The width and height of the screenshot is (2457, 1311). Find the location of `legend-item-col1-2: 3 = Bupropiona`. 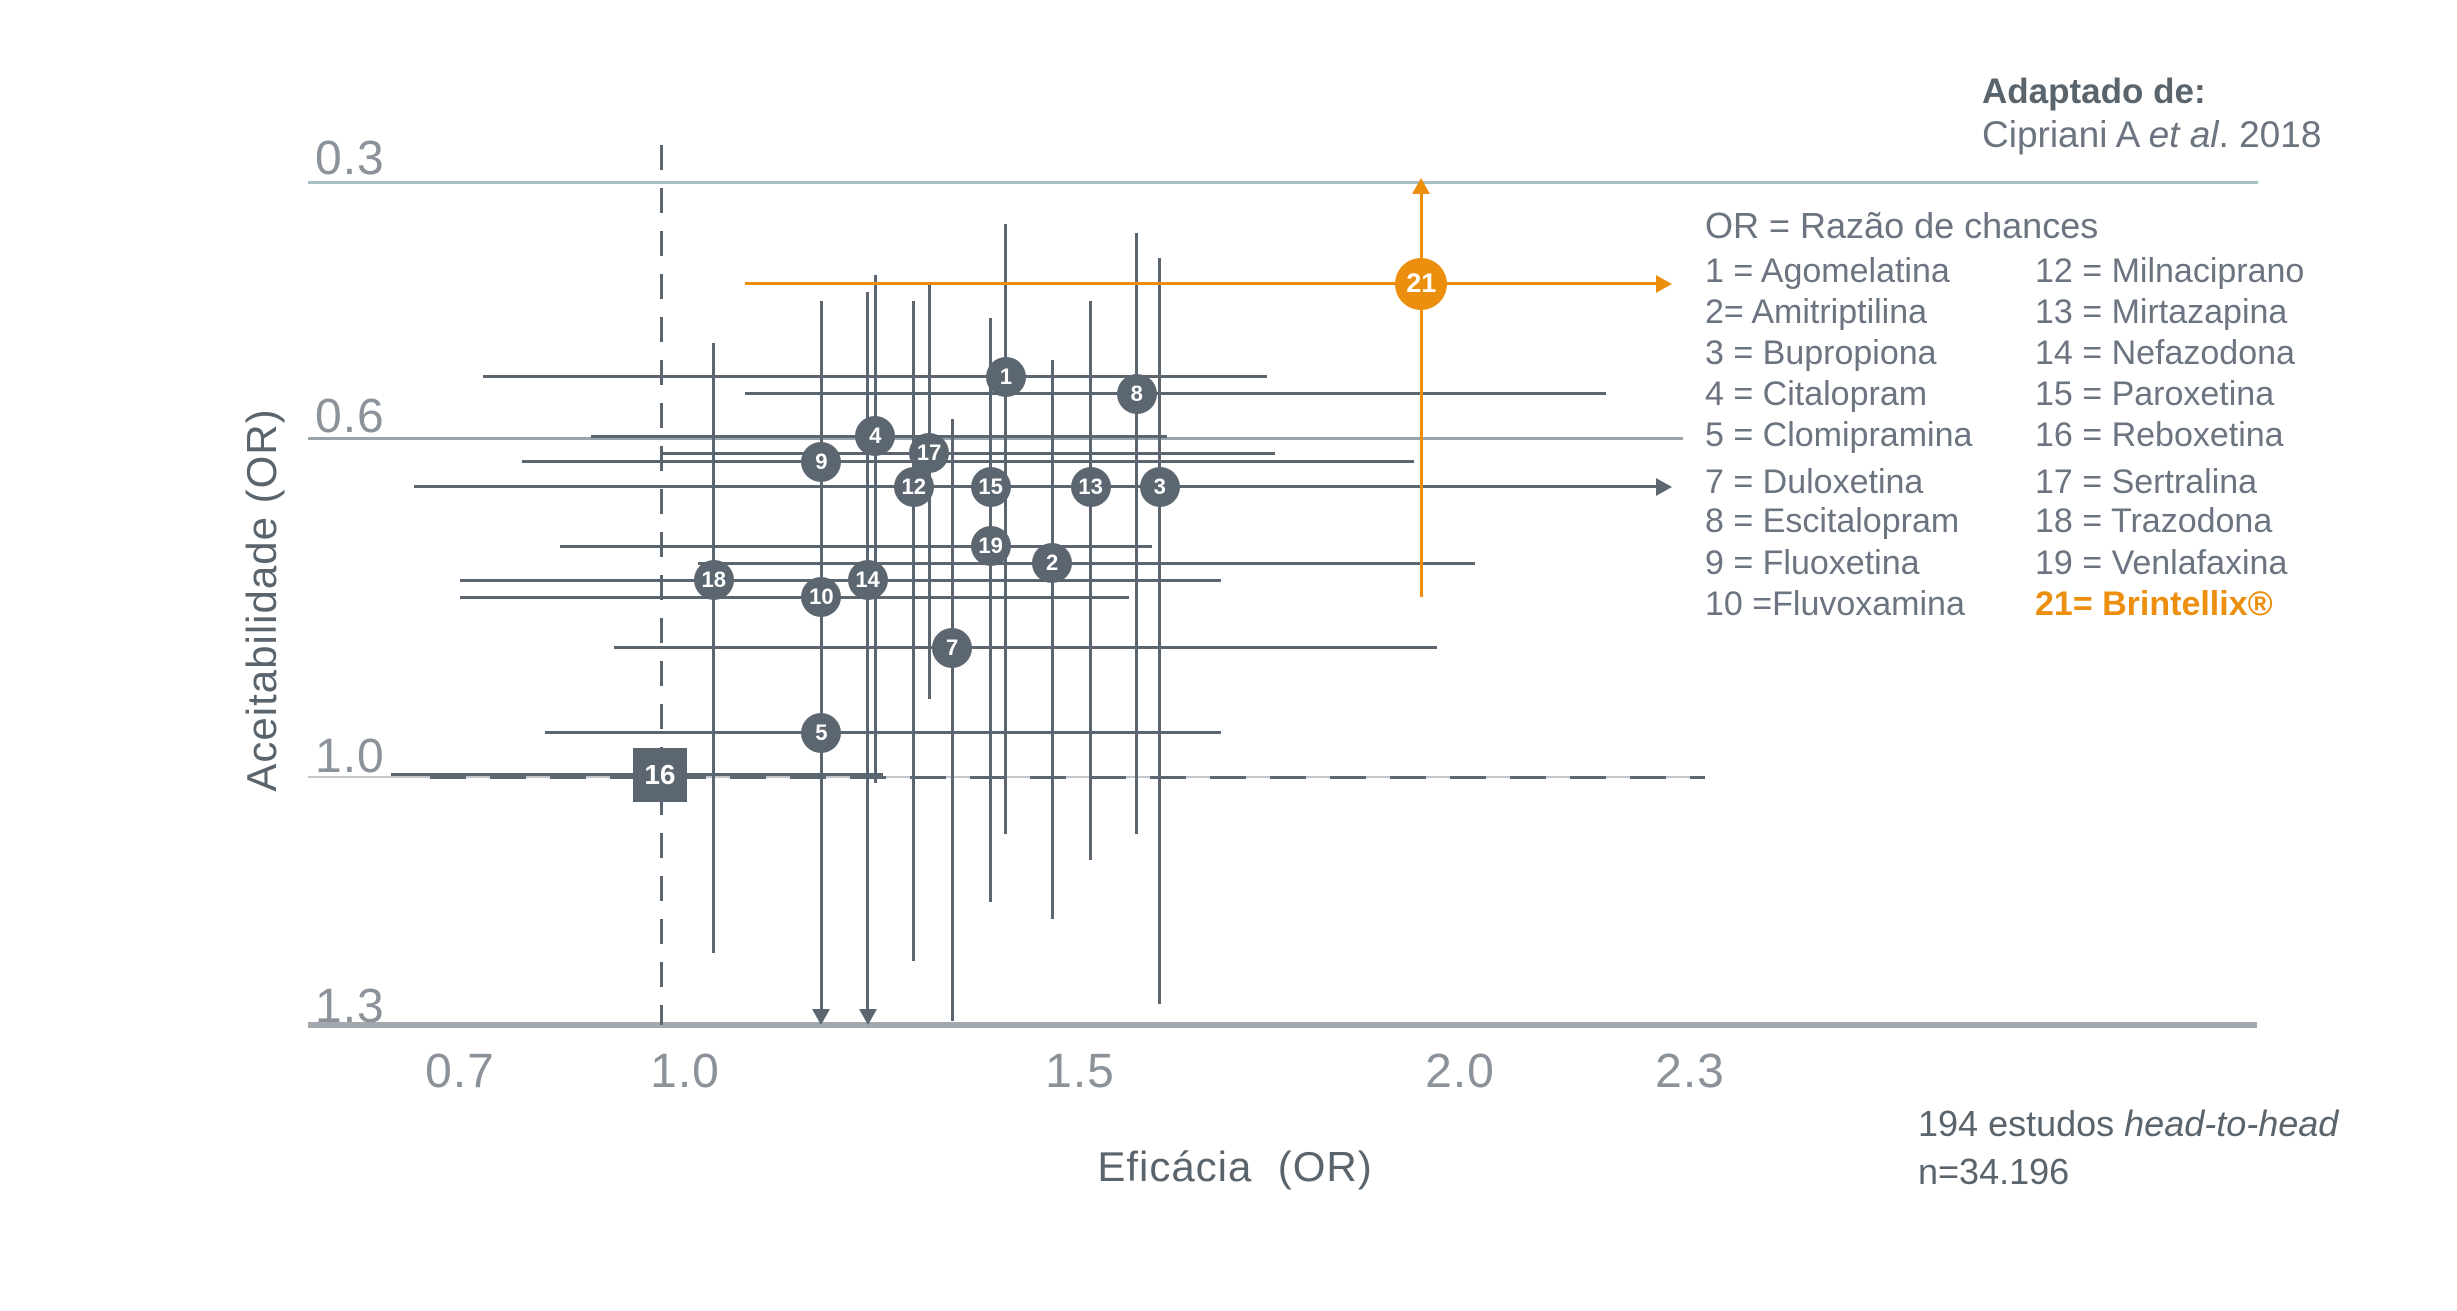

legend-item-col1-2: 3 = Bupropiona is located at coordinates (1821, 353).